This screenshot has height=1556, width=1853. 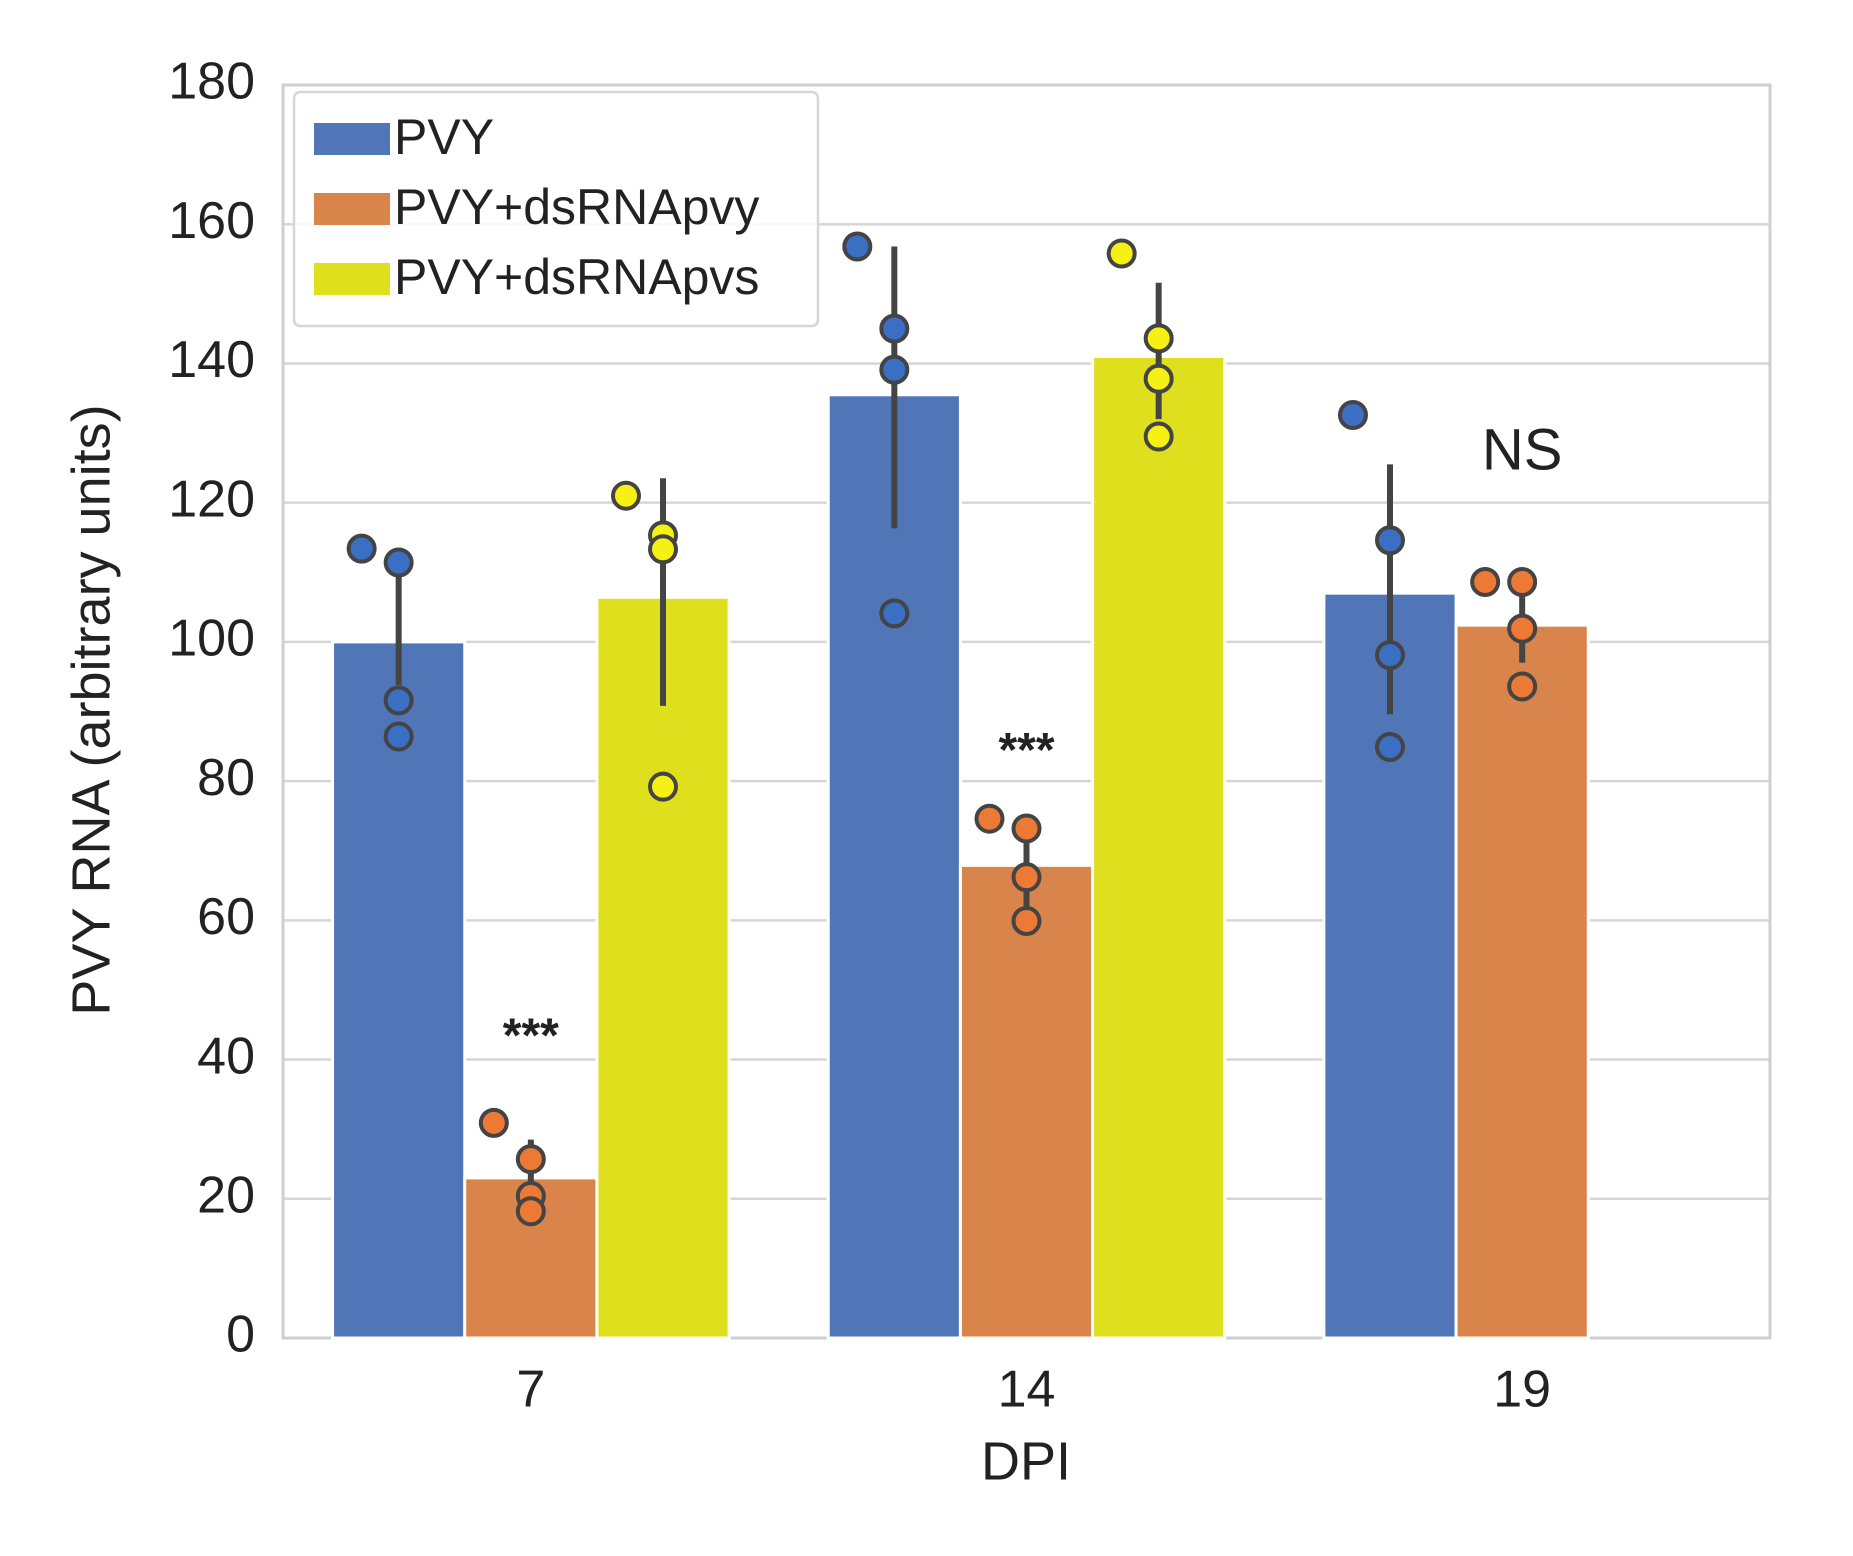 I want to click on x-tick-label: 14, so click(x=1027, y=1390).